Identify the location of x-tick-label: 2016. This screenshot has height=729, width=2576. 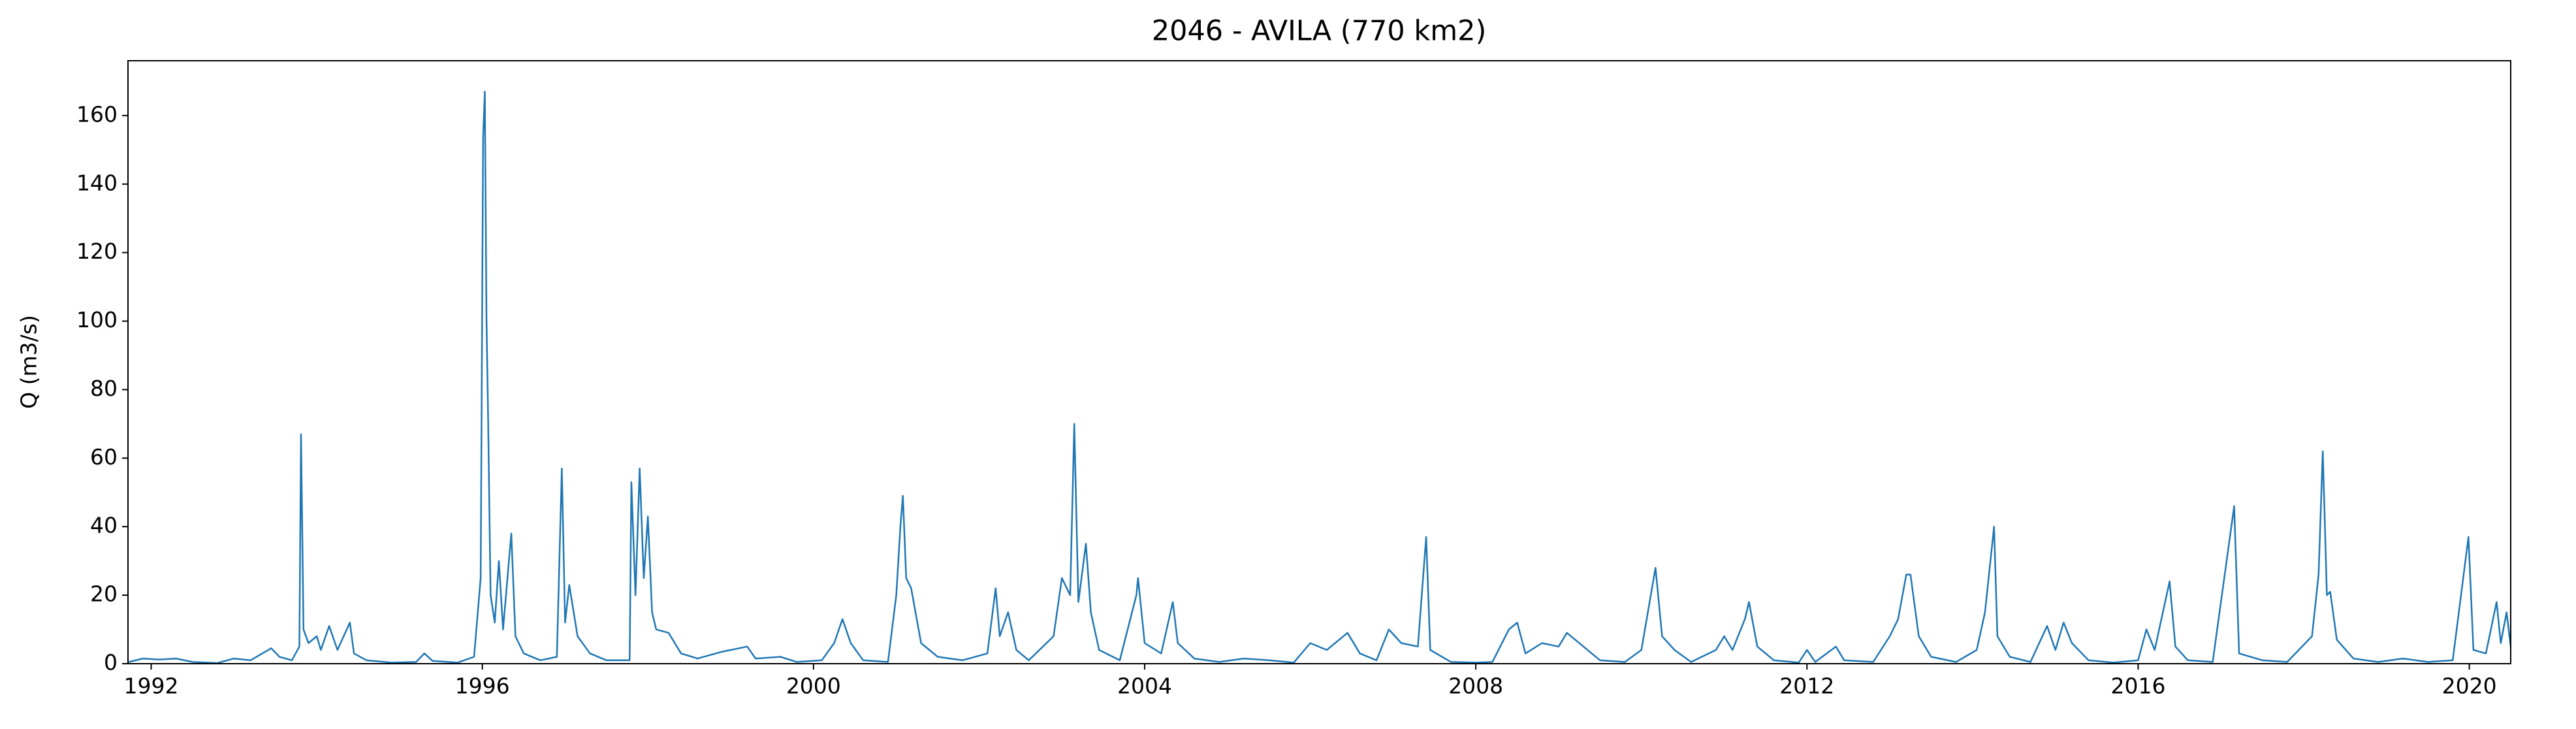
(2137, 686).